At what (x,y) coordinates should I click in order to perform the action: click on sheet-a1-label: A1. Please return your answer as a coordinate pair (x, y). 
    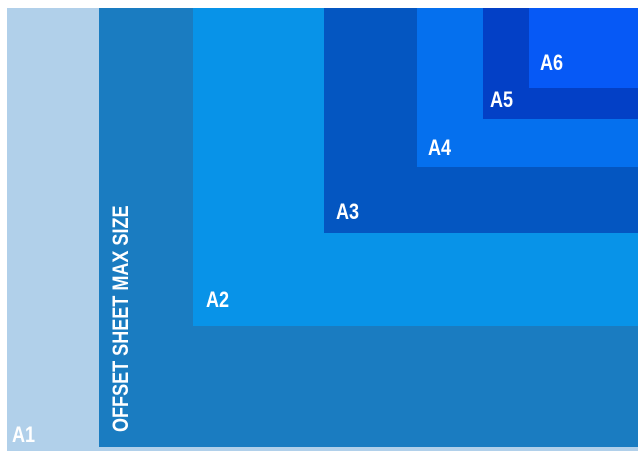
    Looking at the image, I should click on (24, 434).